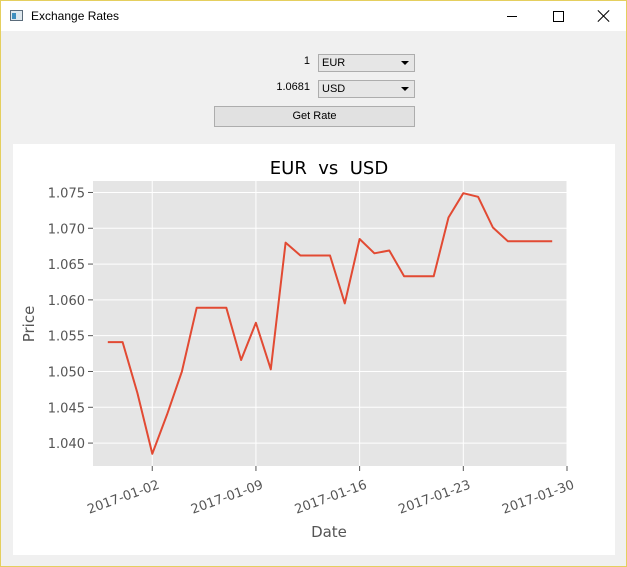  What do you see at coordinates (123, 498) in the screenshot?
I see `x-tick-label: 2017-01-02` at bounding box center [123, 498].